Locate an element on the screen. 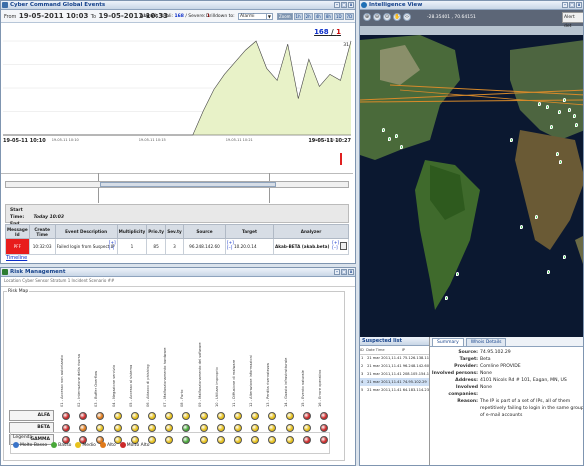 The height and width of the screenshot is (466, 584). col-target: Target is located at coordinates (249, 231).